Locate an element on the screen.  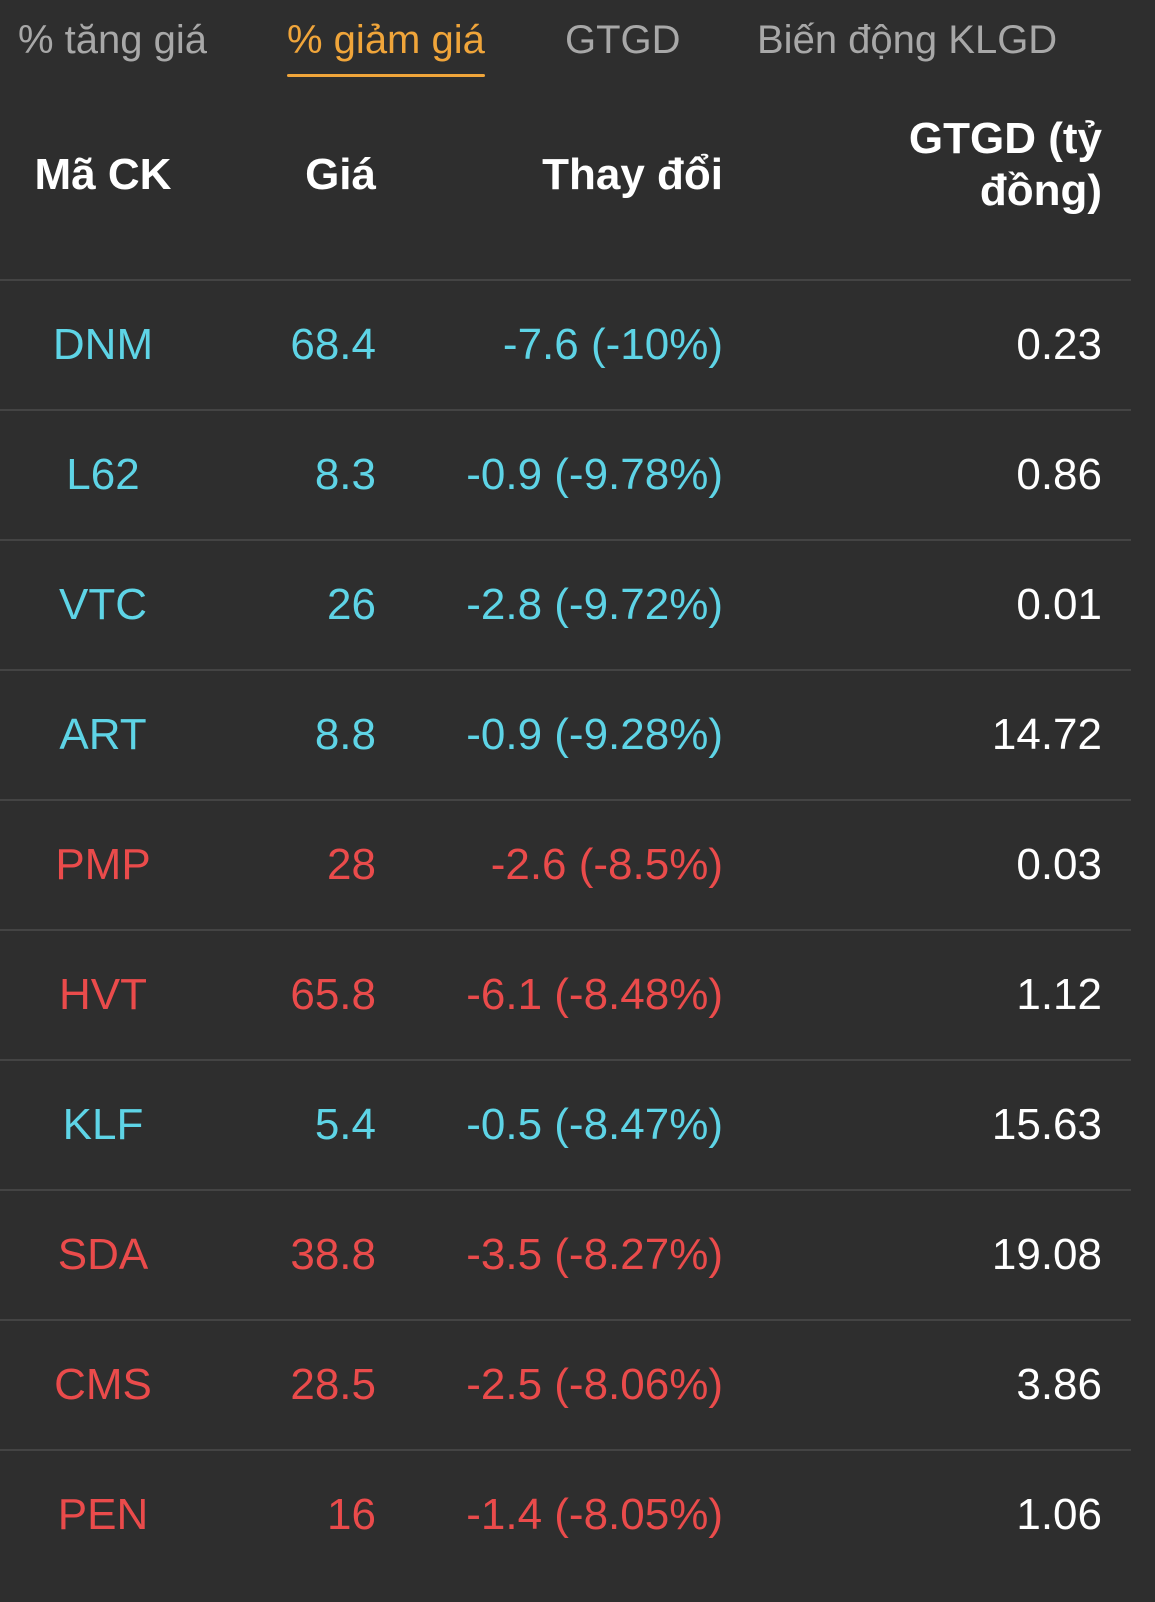
stock-change: -0.5 (-8.47%) is located at coordinates (594, 1124).